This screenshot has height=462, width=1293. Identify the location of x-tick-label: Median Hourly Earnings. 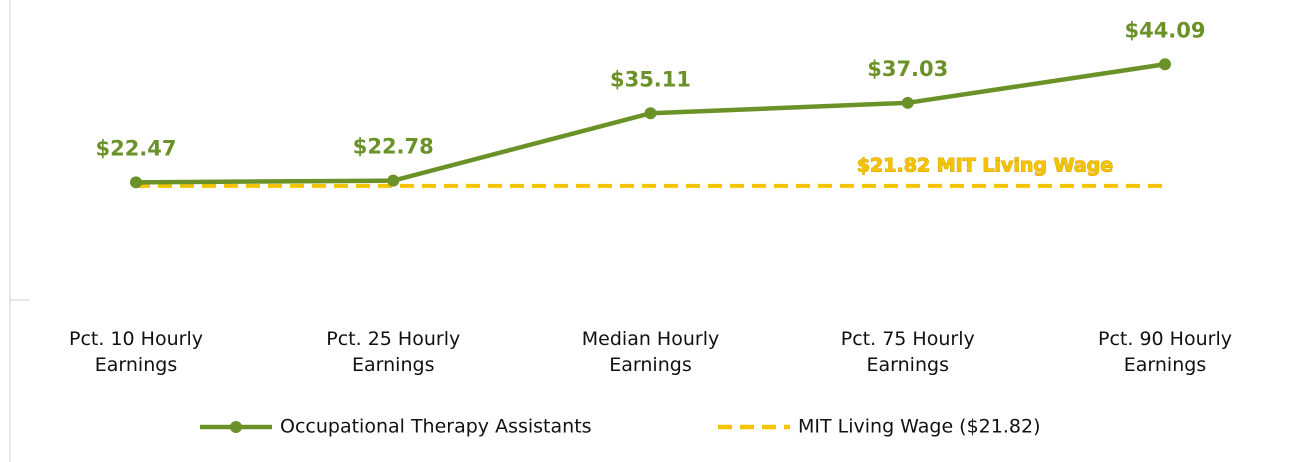
(650, 352).